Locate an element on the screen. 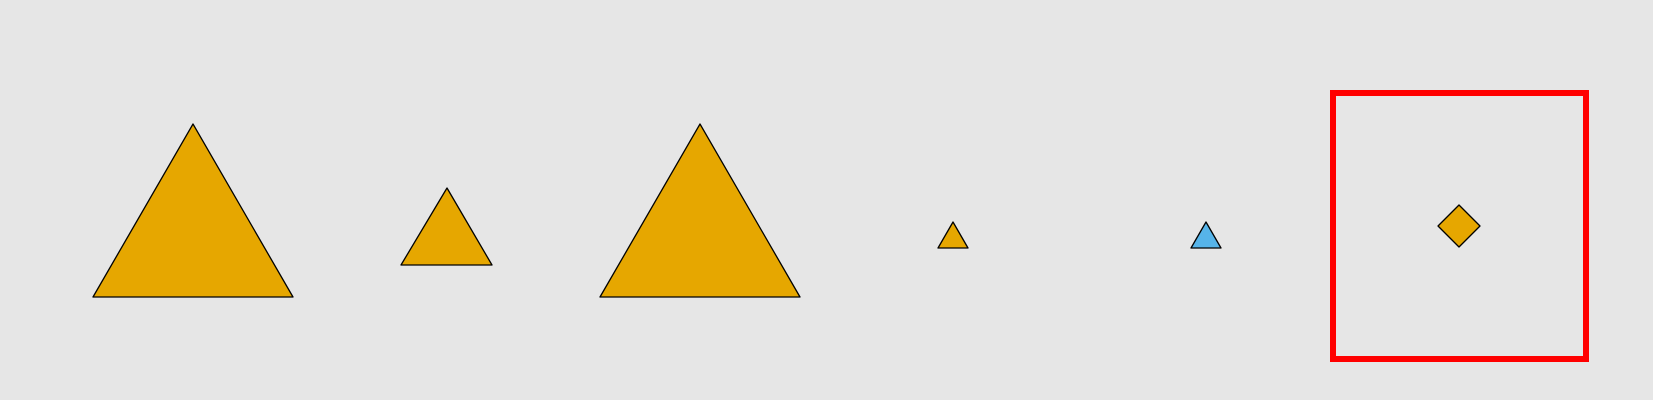 Image resolution: width=1653 pixels, height=400 pixels. small-triangle-orange is located at coordinates (953, 235).